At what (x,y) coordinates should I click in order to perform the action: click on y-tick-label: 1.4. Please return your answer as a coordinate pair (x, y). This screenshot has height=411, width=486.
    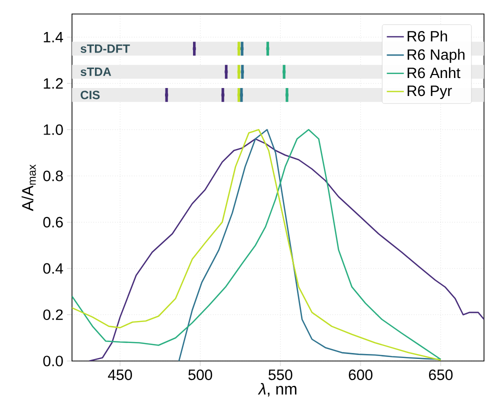
    Looking at the image, I should click on (54, 37).